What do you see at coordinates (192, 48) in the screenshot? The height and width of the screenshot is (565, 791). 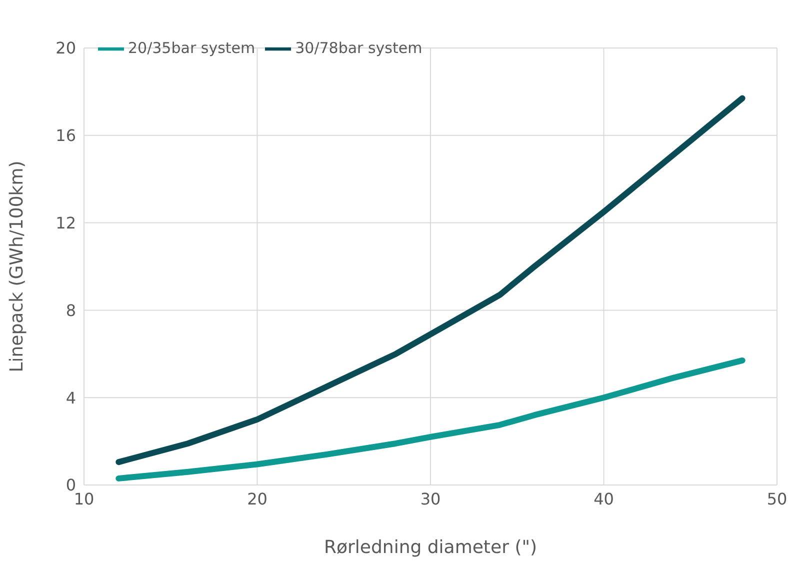 I see `legend-label: 20/35bar system` at bounding box center [192, 48].